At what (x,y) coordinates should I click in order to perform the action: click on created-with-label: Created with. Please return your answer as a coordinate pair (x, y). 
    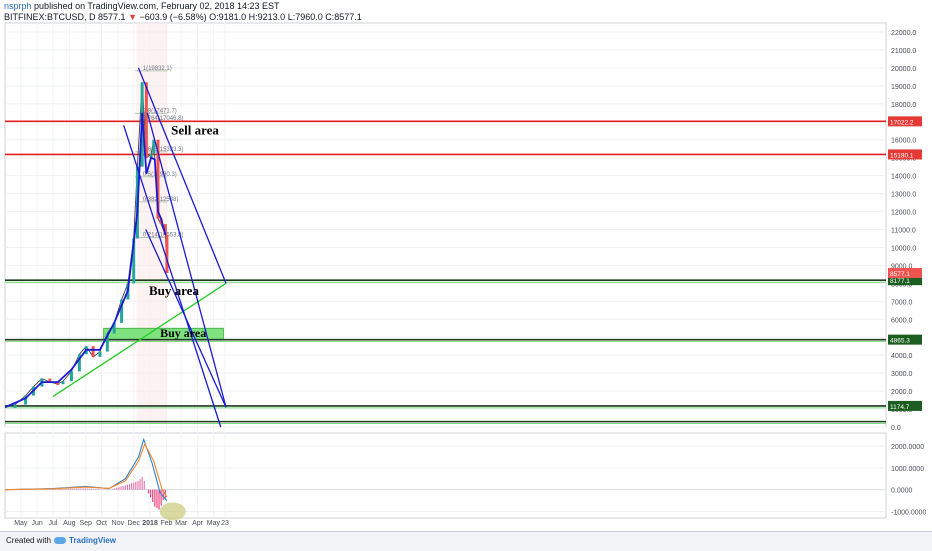
    Looking at the image, I should click on (28, 540).